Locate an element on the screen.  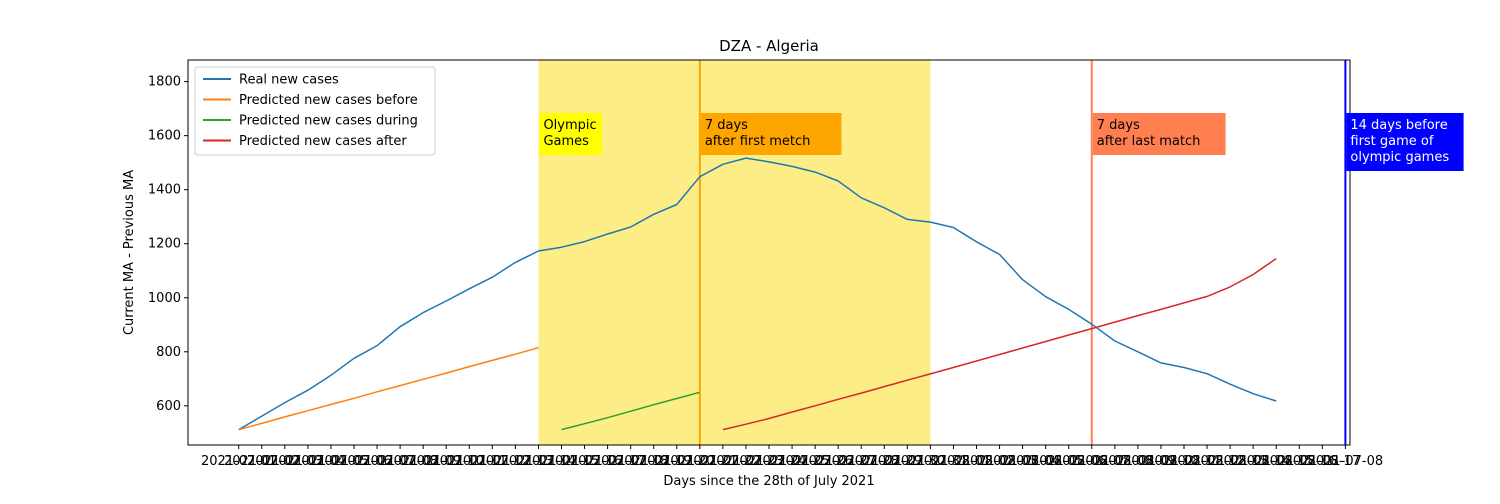
x-tick-label: 2021-08-01 is located at coordinates (954, 461).